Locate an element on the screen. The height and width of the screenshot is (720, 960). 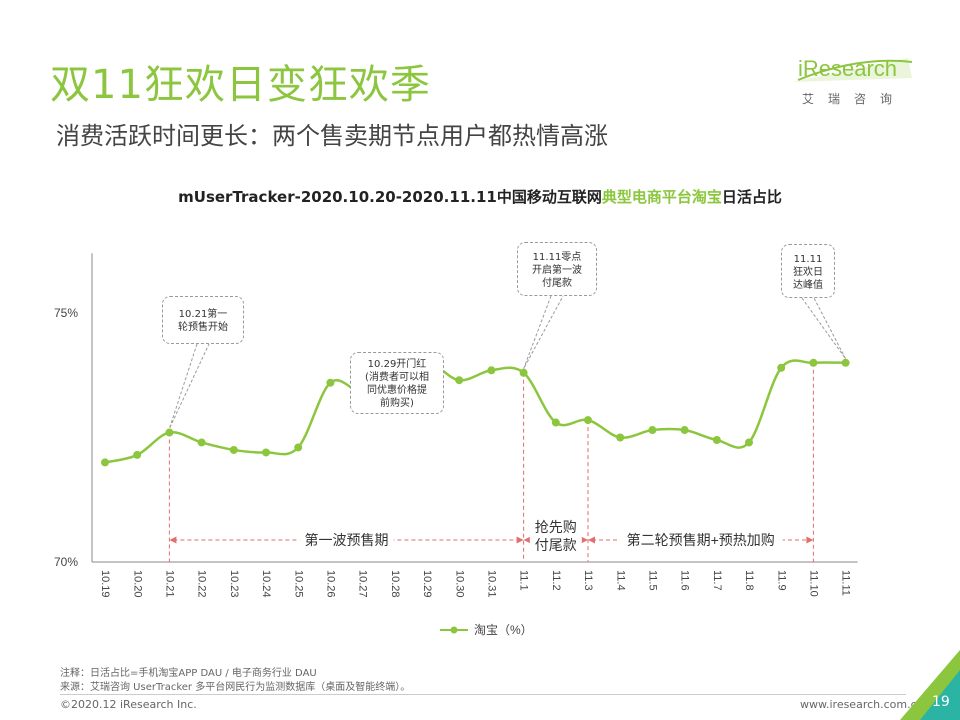
legend-label: 淘宝（%） is located at coordinates (503, 630).